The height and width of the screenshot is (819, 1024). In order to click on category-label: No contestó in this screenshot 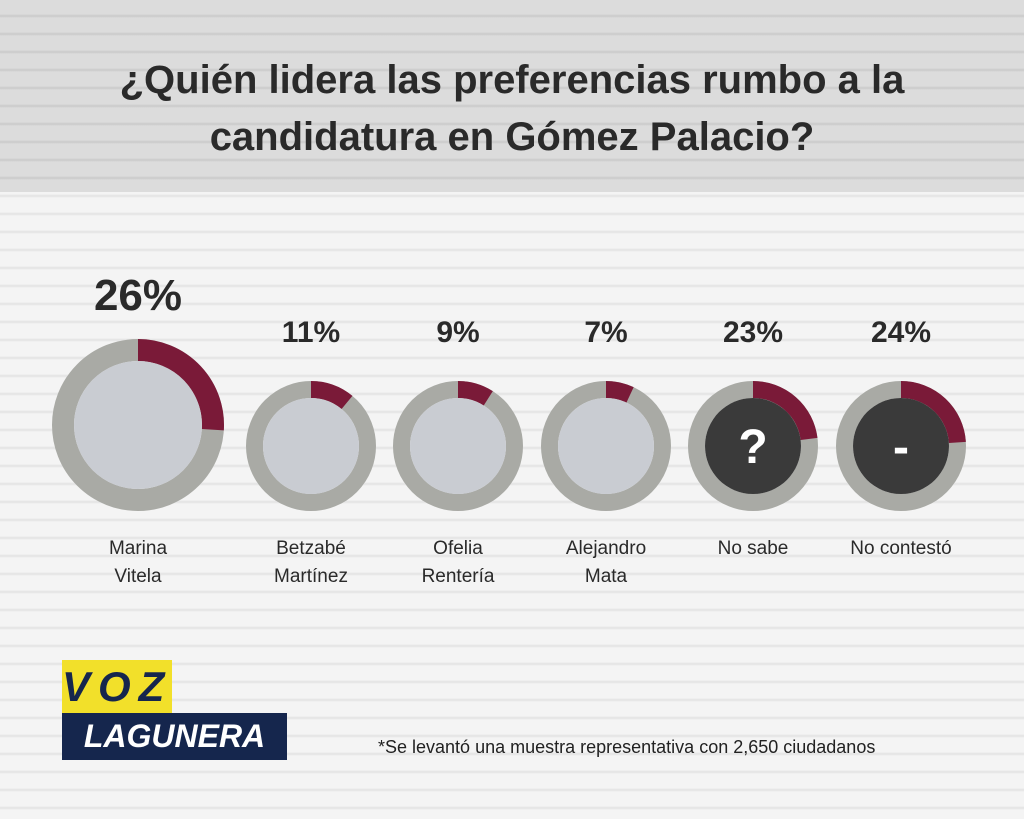, I will do `click(901, 548)`.